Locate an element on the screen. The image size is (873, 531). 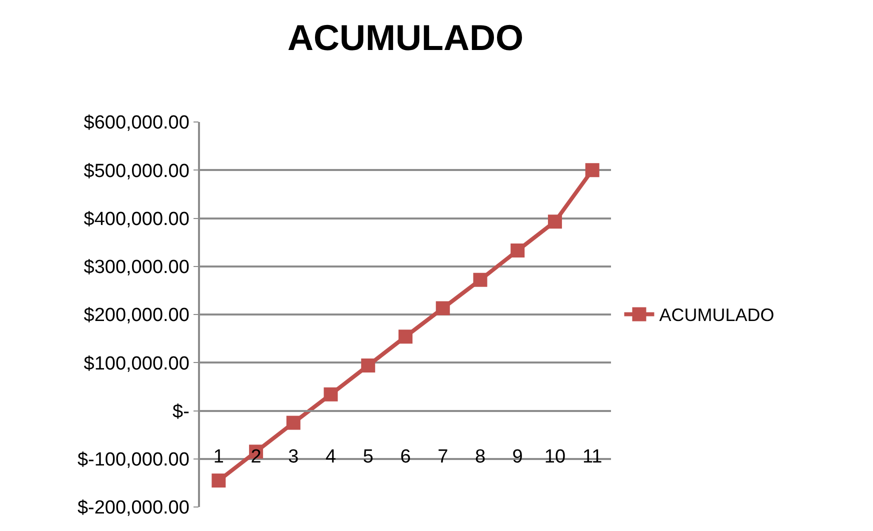
x-tick-label: 5 is located at coordinates (368, 457).